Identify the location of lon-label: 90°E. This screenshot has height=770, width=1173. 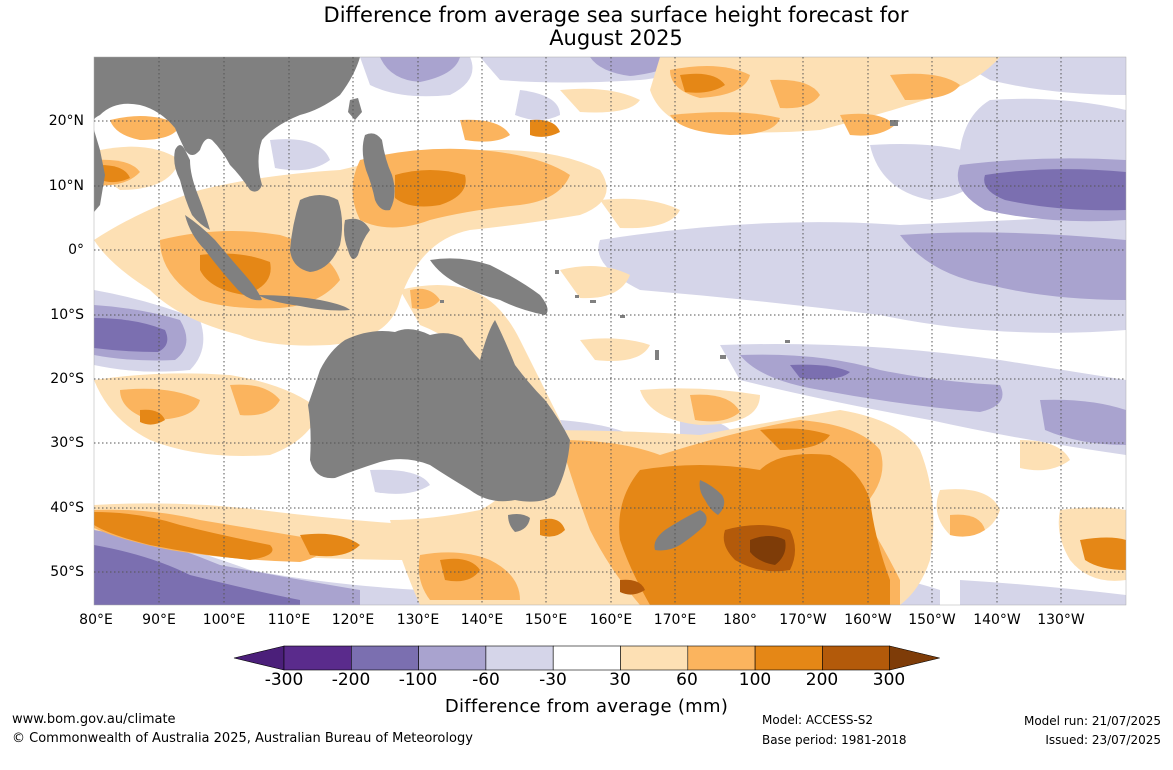
(159, 620).